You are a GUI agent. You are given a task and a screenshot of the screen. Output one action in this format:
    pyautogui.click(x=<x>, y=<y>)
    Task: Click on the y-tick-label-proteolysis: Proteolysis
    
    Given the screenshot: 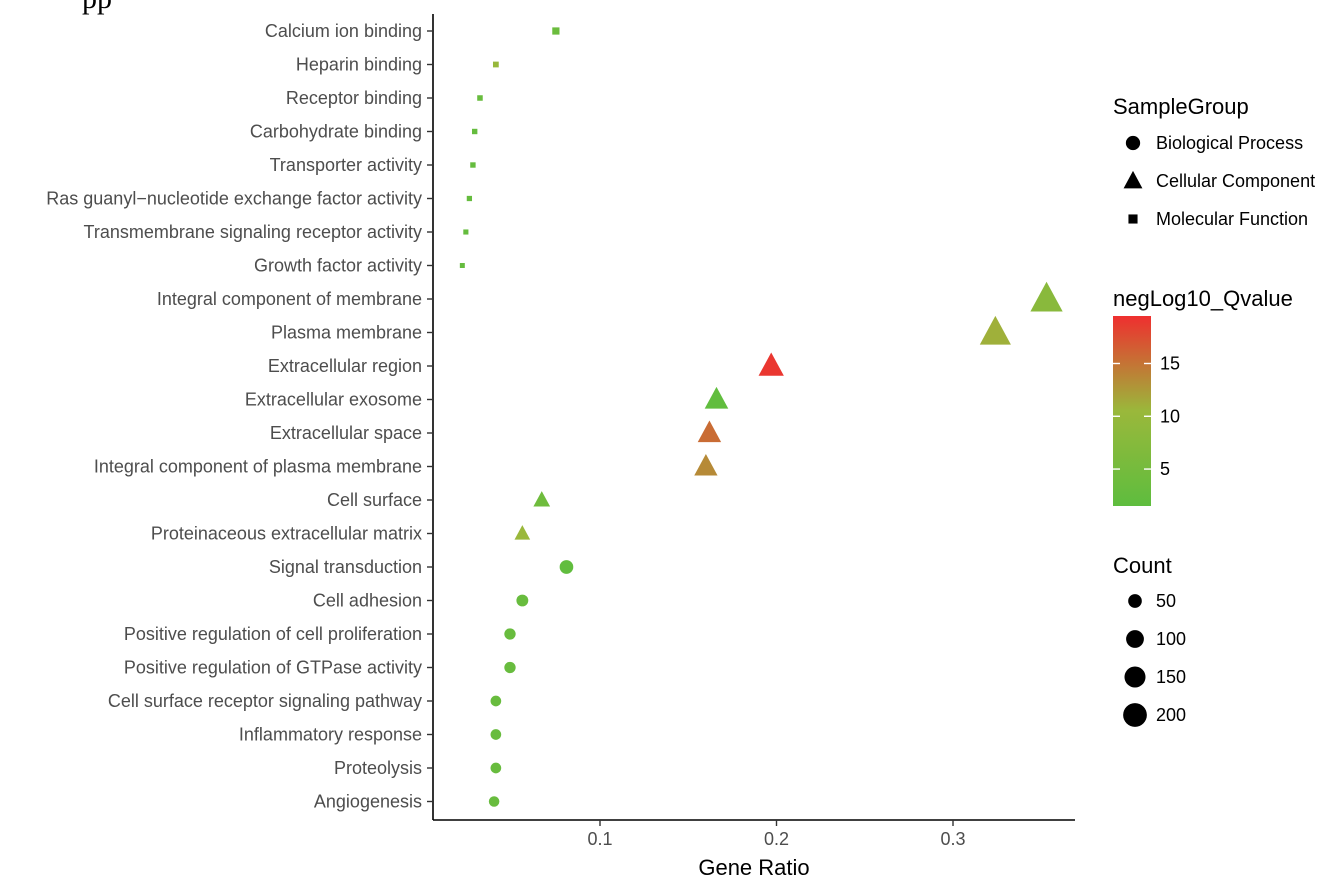 What is the action you would take?
    pyautogui.click(x=378, y=768)
    